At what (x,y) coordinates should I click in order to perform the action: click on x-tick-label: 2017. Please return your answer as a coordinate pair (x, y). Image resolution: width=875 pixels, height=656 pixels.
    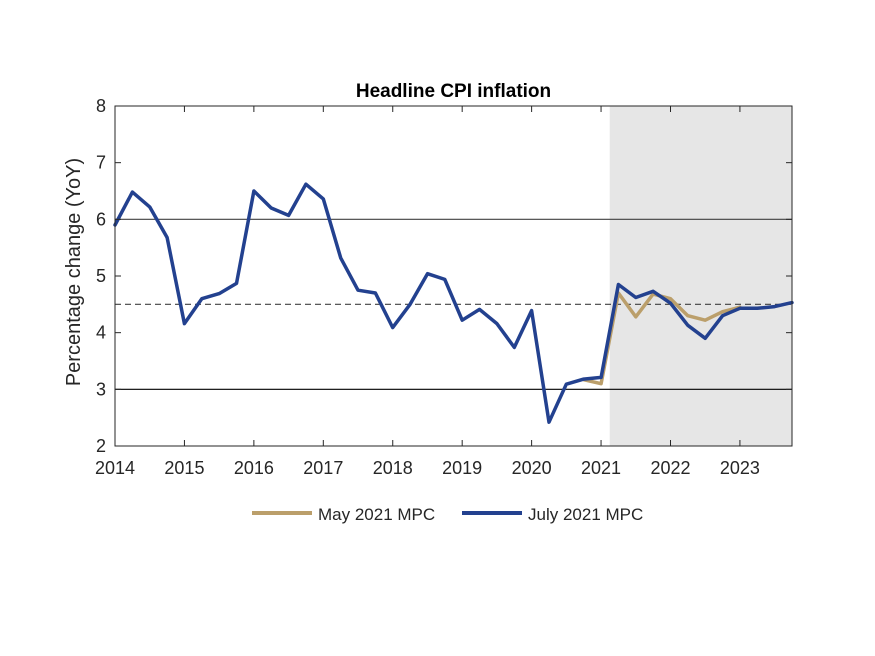
    Looking at the image, I should click on (323, 468).